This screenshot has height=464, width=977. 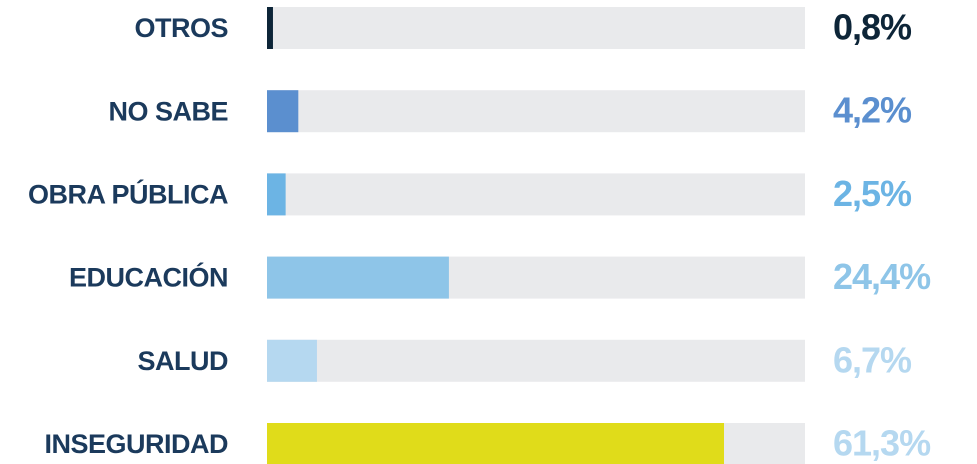 What do you see at coordinates (882, 443) in the screenshot?
I see `value-label: 61,3%` at bounding box center [882, 443].